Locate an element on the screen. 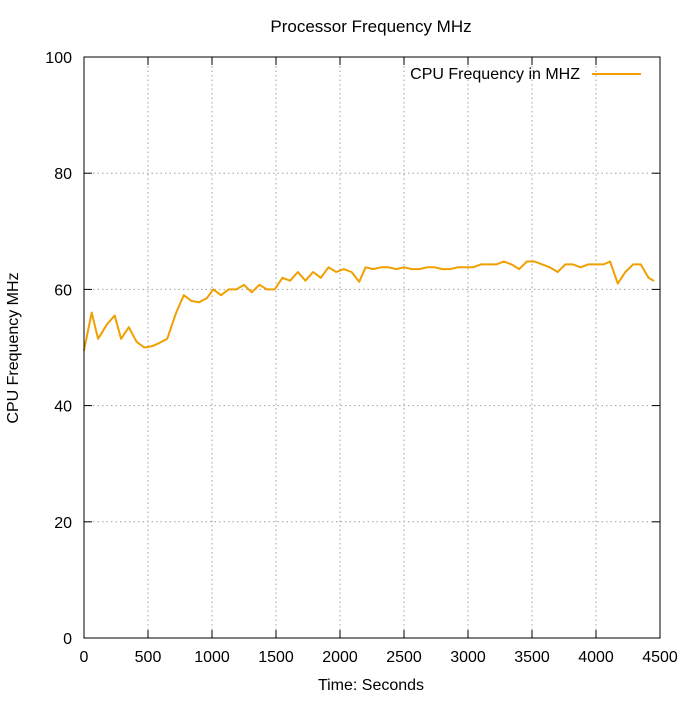 This screenshot has height=705, width=700. x-tick-label: 2000 is located at coordinates (340, 657).